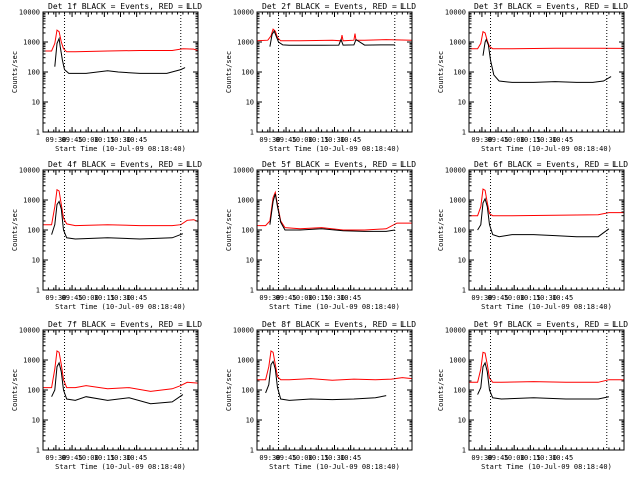 The image size is (640, 480). What do you see at coordinates (339, 6) in the screenshot?
I see `chart-title: Det 2f BLACK = Events, RED = LLD` at bounding box center [339, 6].